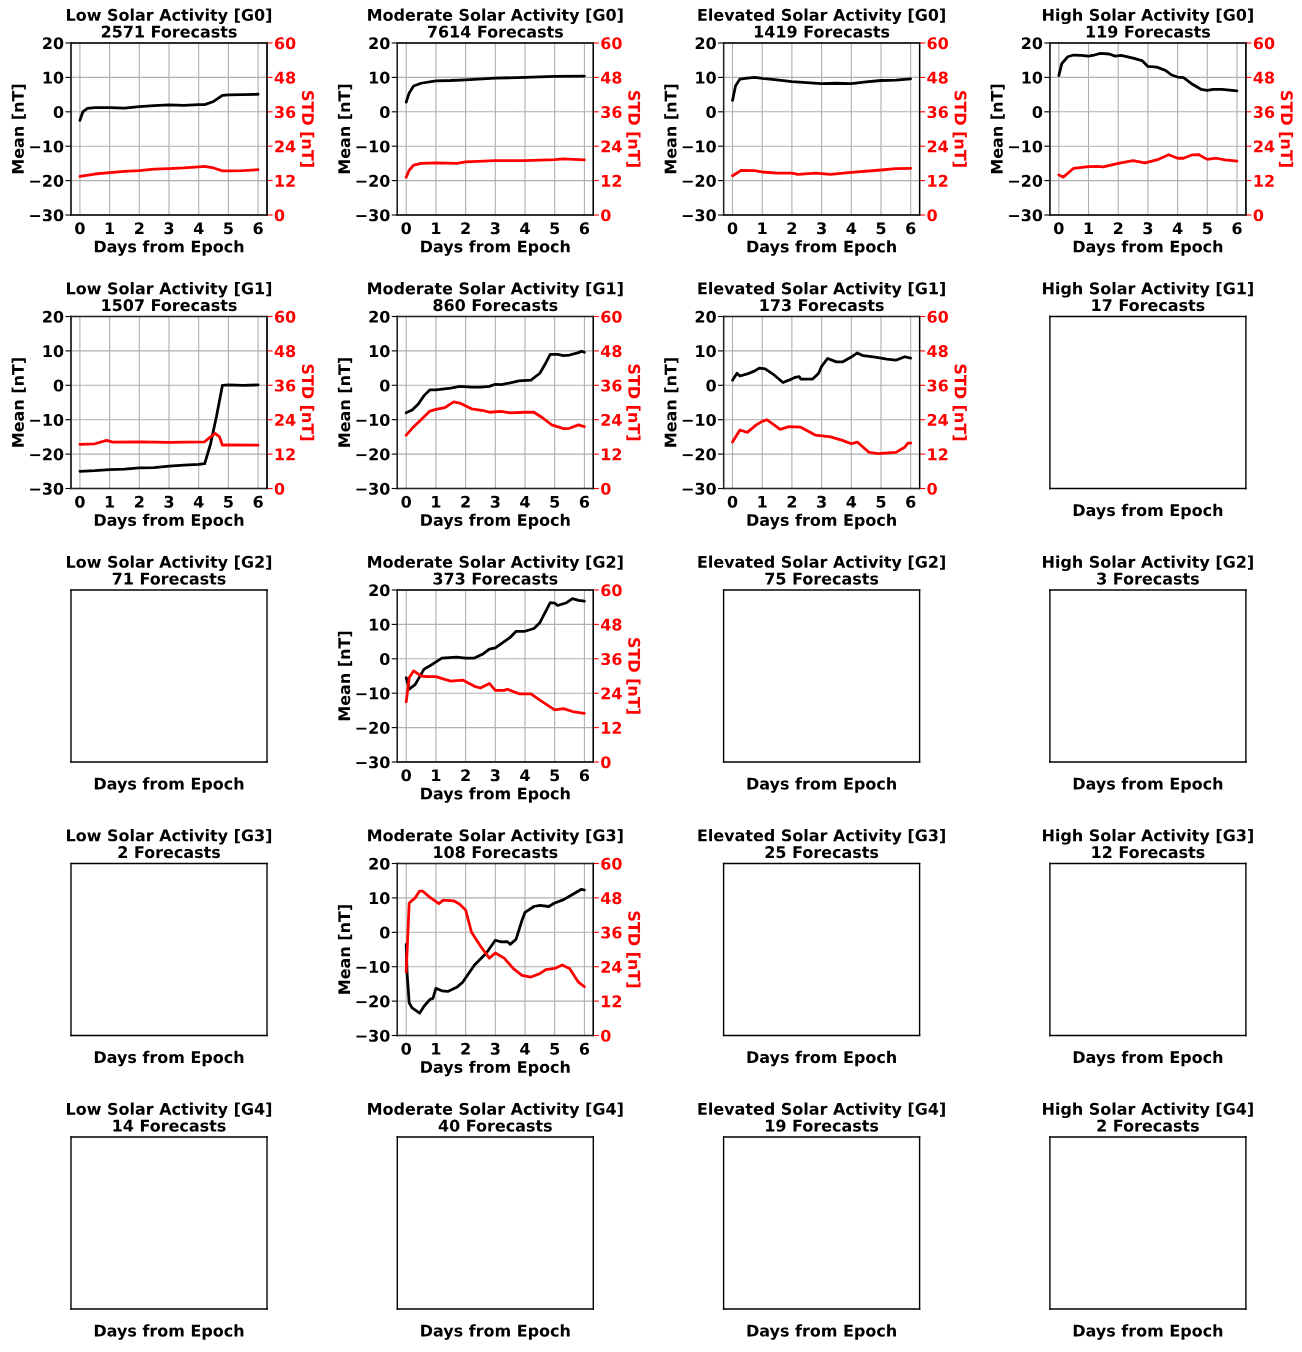 Image resolution: width=1302 pixels, height=1352 pixels. What do you see at coordinates (633, 676) in the screenshot?
I see `y2-axis-title: STD [nT]` at bounding box center [633, 676].